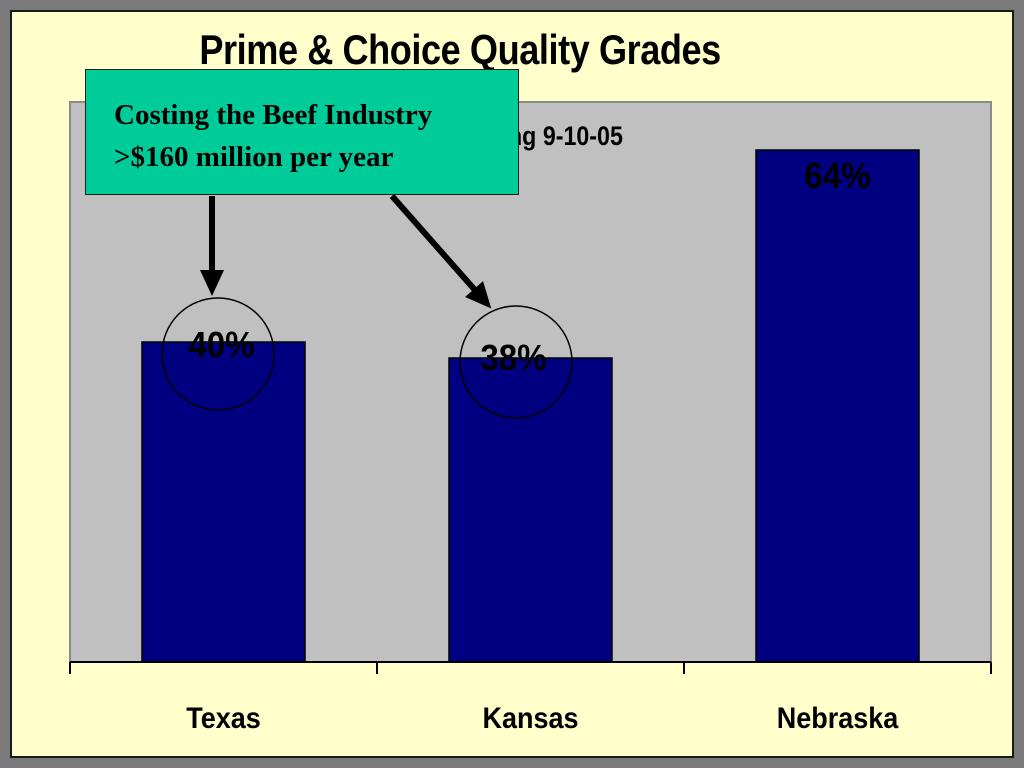 This screenshot has width=1024, height=768. What do you see at coordinates (460, 49) in the screenshot?
I see `chart-title: Prime & Choice Quality Grades` at bounding box center [460, 49].